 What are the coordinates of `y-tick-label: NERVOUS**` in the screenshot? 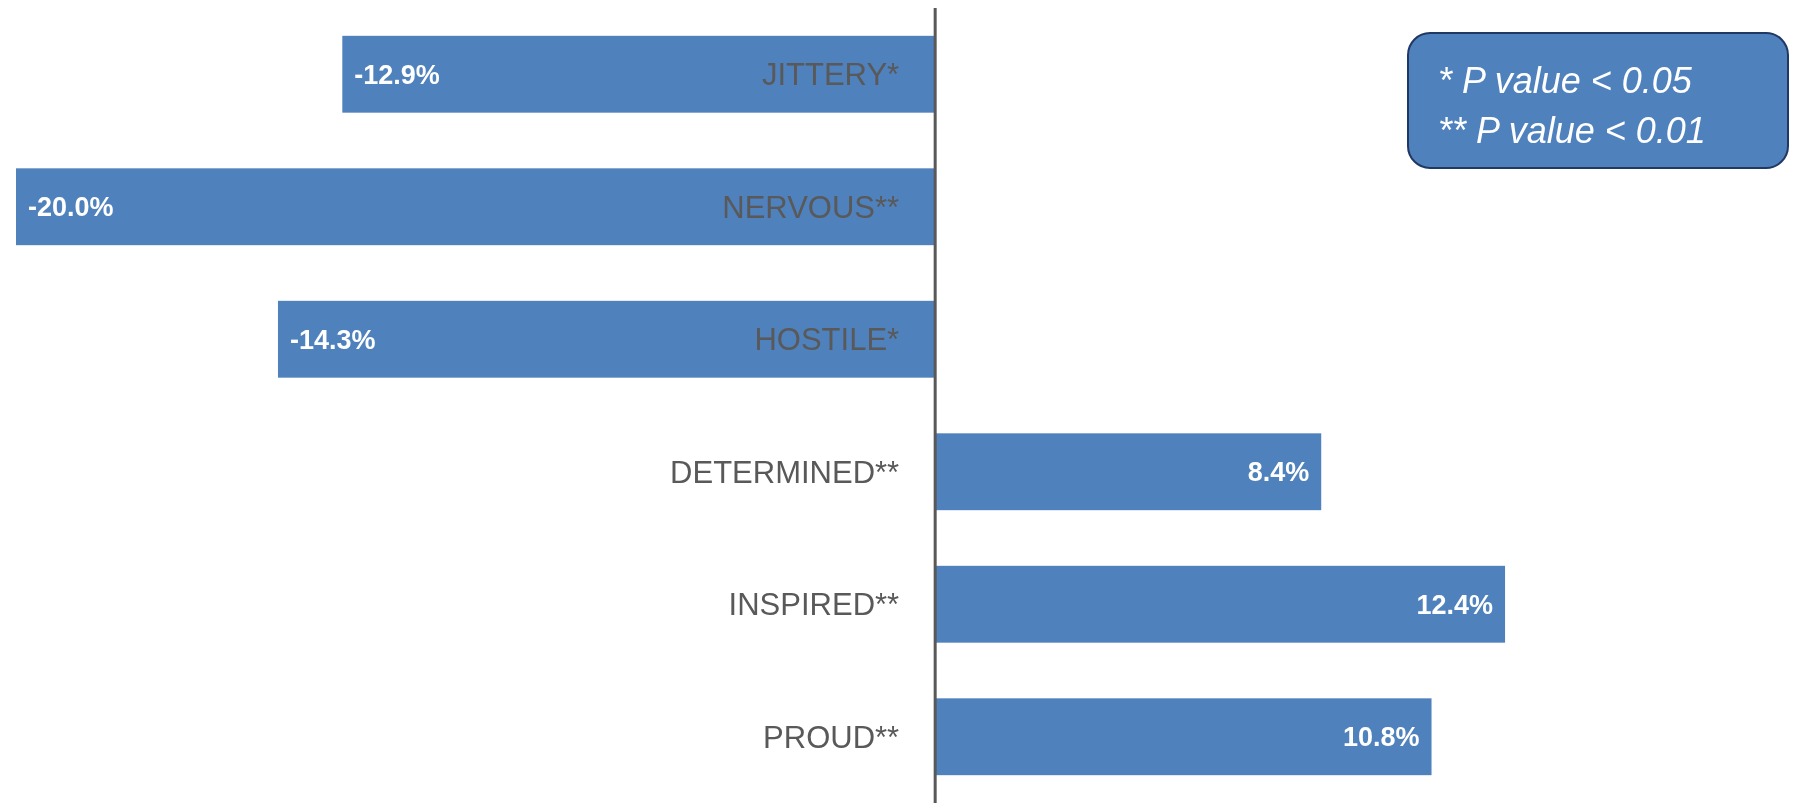 It's located at (811, 207).